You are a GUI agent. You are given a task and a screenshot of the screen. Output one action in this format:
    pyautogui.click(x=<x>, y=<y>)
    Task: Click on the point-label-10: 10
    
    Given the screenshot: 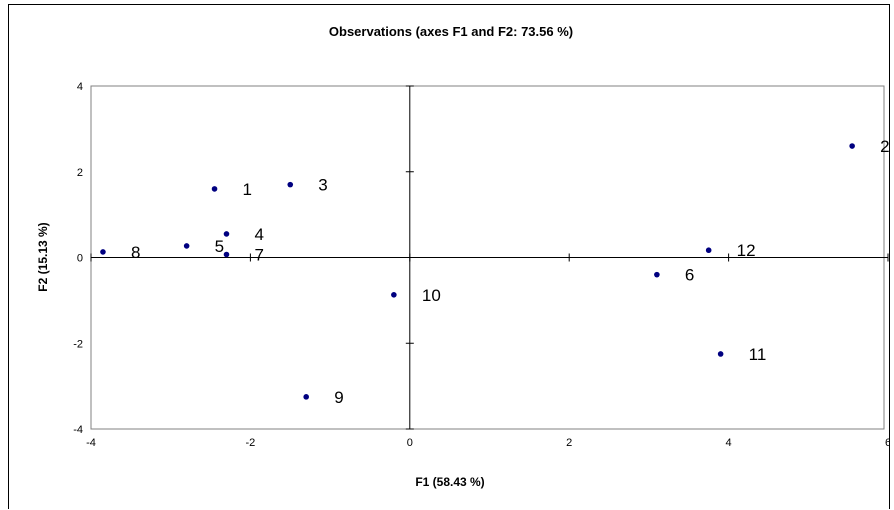 What is the action you would take?
    pyautogui.click(x=431, y=295)
    